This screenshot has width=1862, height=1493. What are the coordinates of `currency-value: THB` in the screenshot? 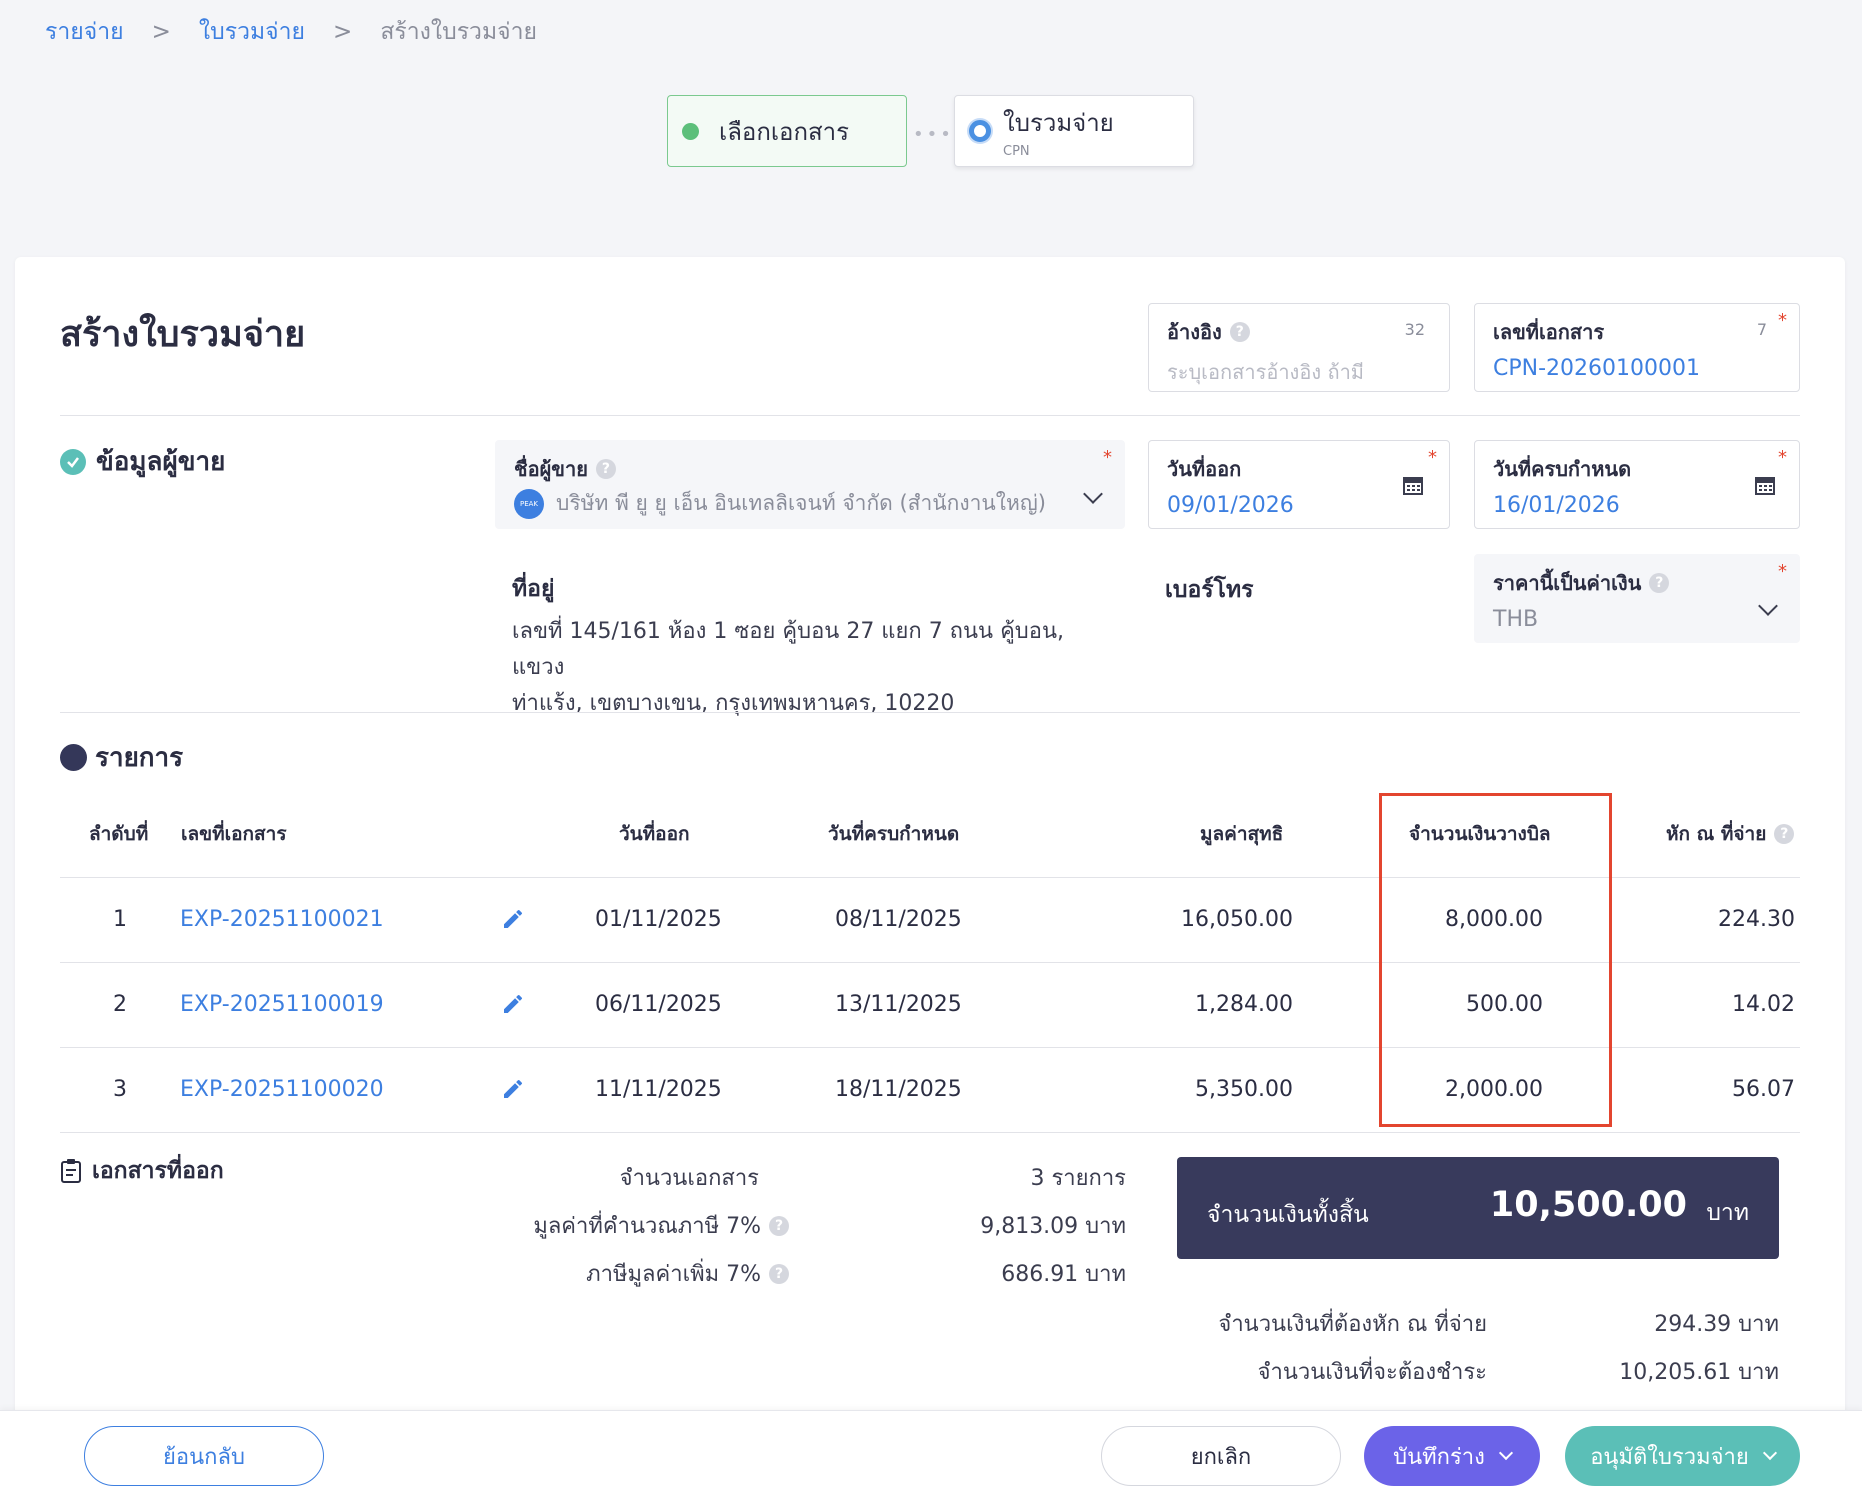 It's located at (1516, 619).